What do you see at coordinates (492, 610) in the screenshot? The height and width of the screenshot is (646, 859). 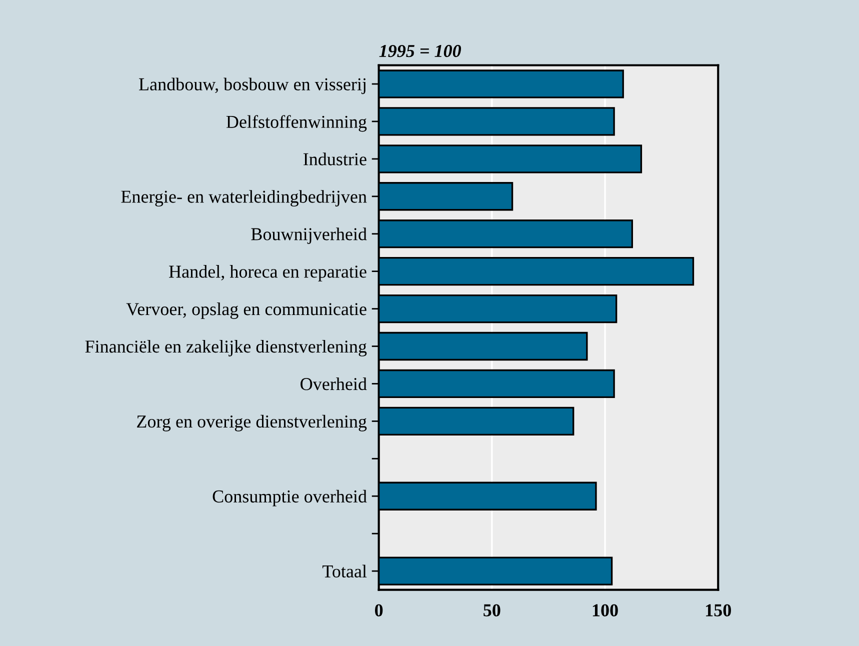 I see `x-tick-label: 50` at bounding box center [492, 610].